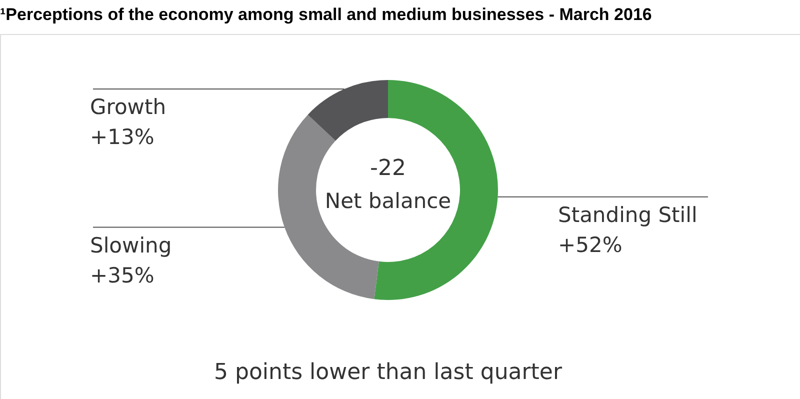 This screenshot has height=399, width=800. I want to click on data-label: +35%, so click(122, 275).